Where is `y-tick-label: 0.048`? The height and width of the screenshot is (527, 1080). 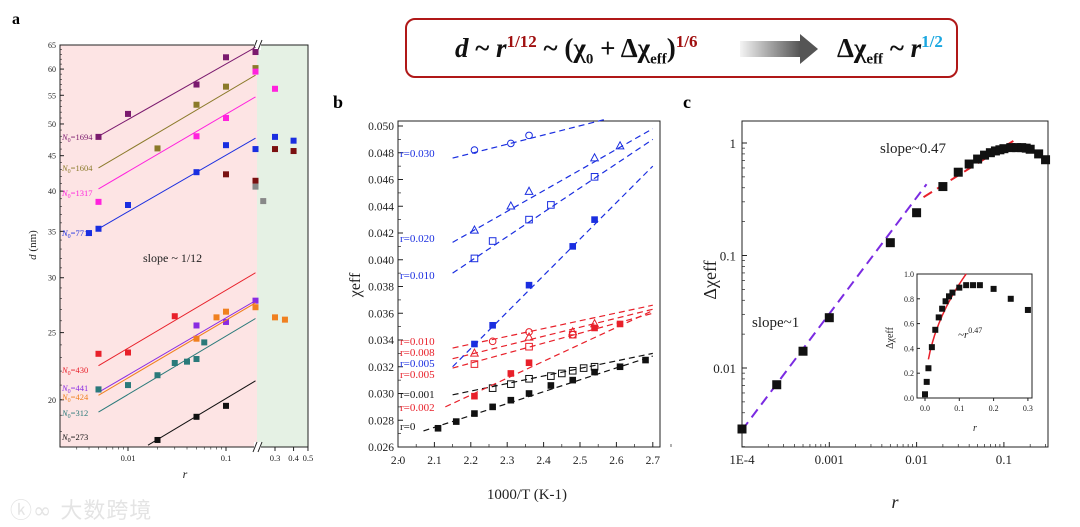
y-tick-label: 0.048 is located at coordinates (381, 154).